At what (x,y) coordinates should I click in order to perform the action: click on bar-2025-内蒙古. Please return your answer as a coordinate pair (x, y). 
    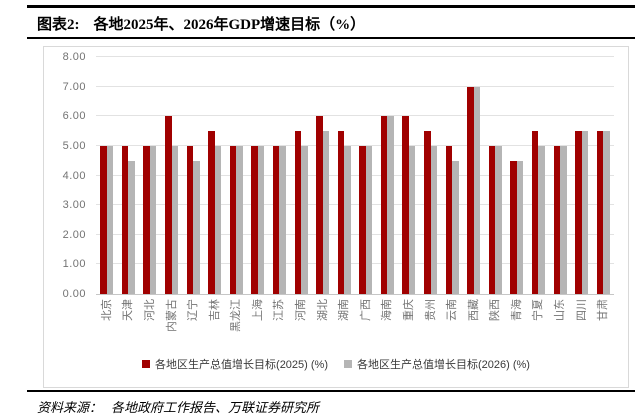
    Looking at the image, I should click on (168, 205).